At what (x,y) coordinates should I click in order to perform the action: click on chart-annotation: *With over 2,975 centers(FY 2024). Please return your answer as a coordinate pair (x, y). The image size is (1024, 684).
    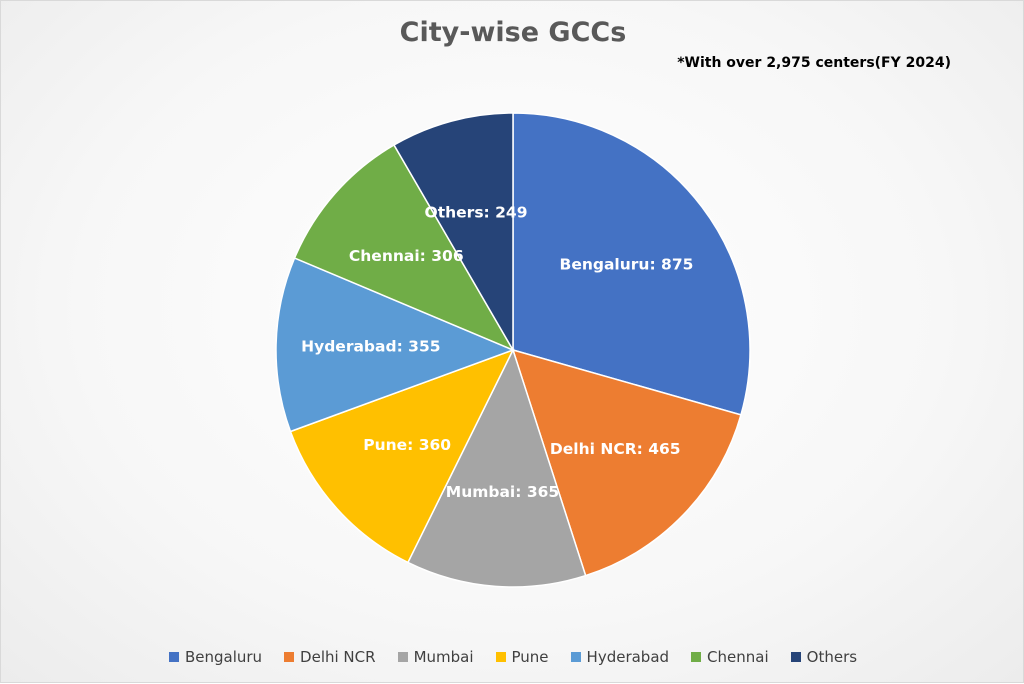
    Looking at the image, I should click on (814, 63).